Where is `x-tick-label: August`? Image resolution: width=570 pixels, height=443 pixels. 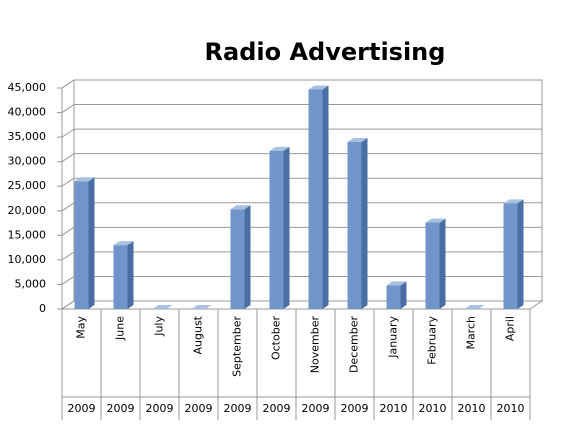
x-tick-label: August is located at coordinates (198, 334).